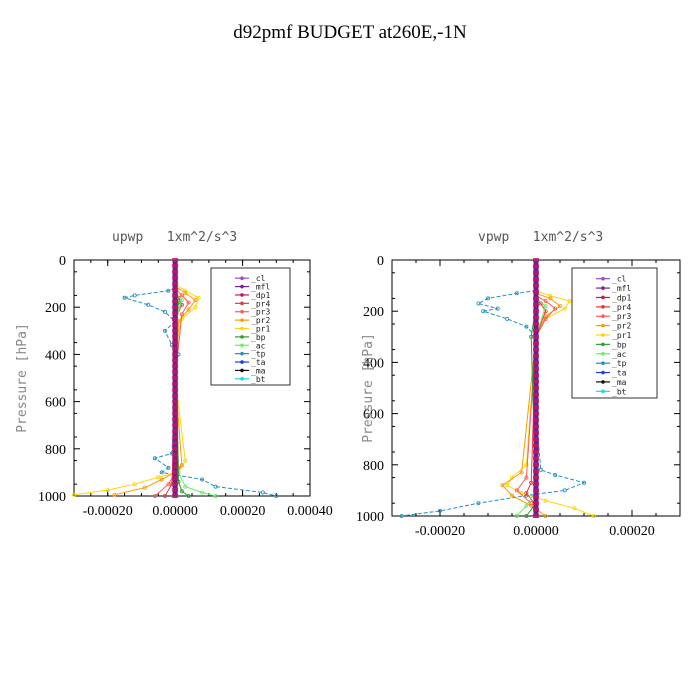 This screenshot has width=700, height=700. Describe the element at coordinates (136, 389) in the screenshot. I see `series-line-pr1-upwp` at that location.